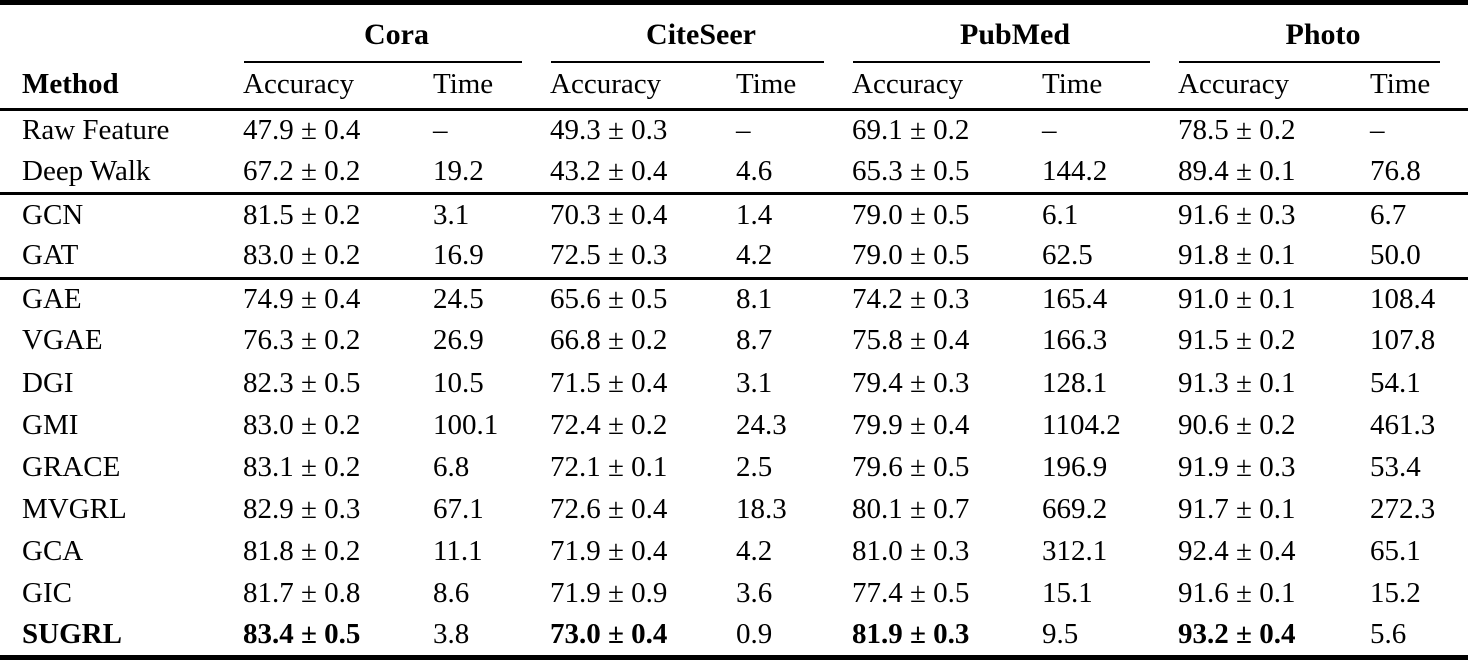  I want to click on time-value-cell: 100.1, so click(466, 424).